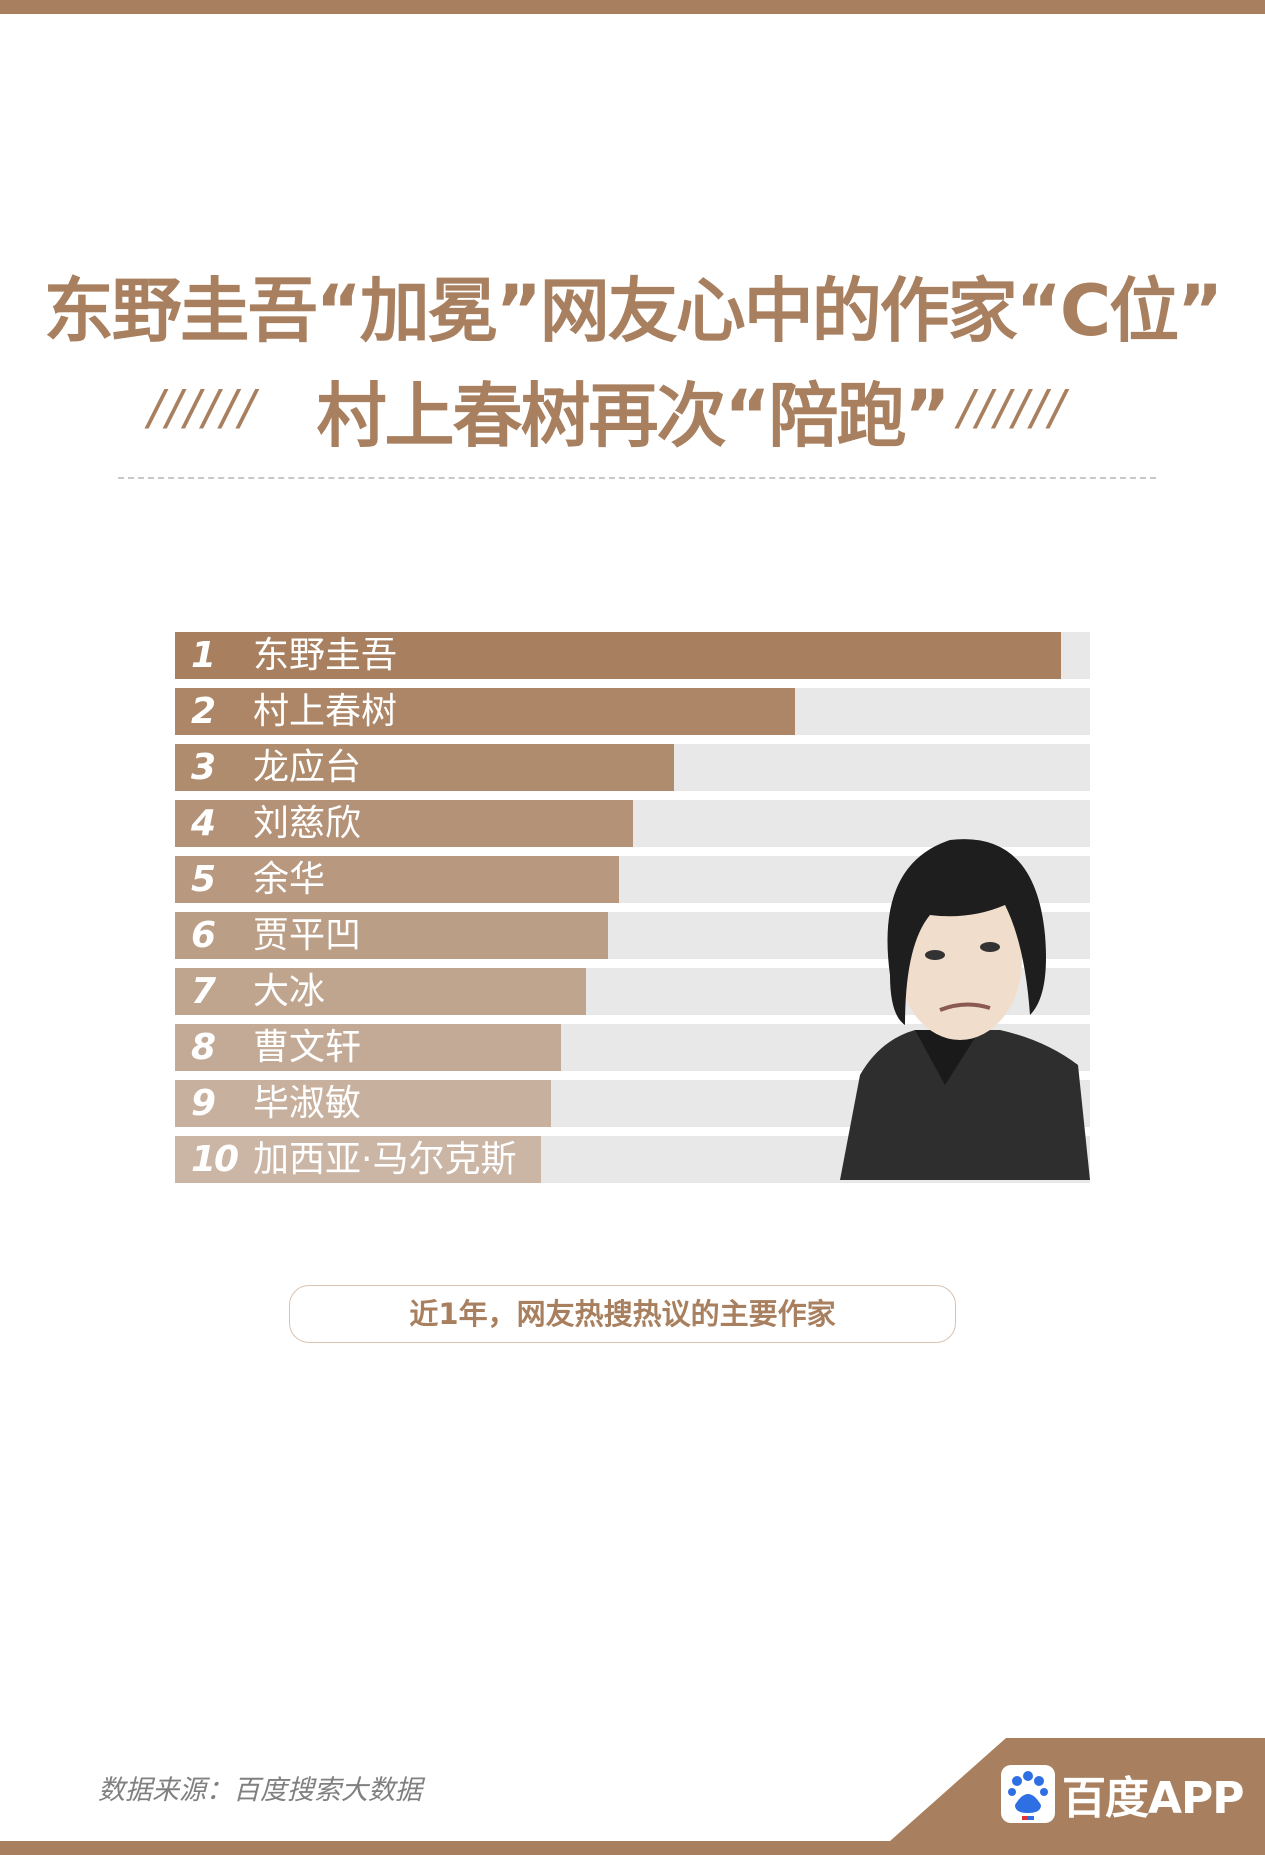  I want to click on chart-caption: 近1年，网友热搜热议的主要作家, so click(622, 1314).